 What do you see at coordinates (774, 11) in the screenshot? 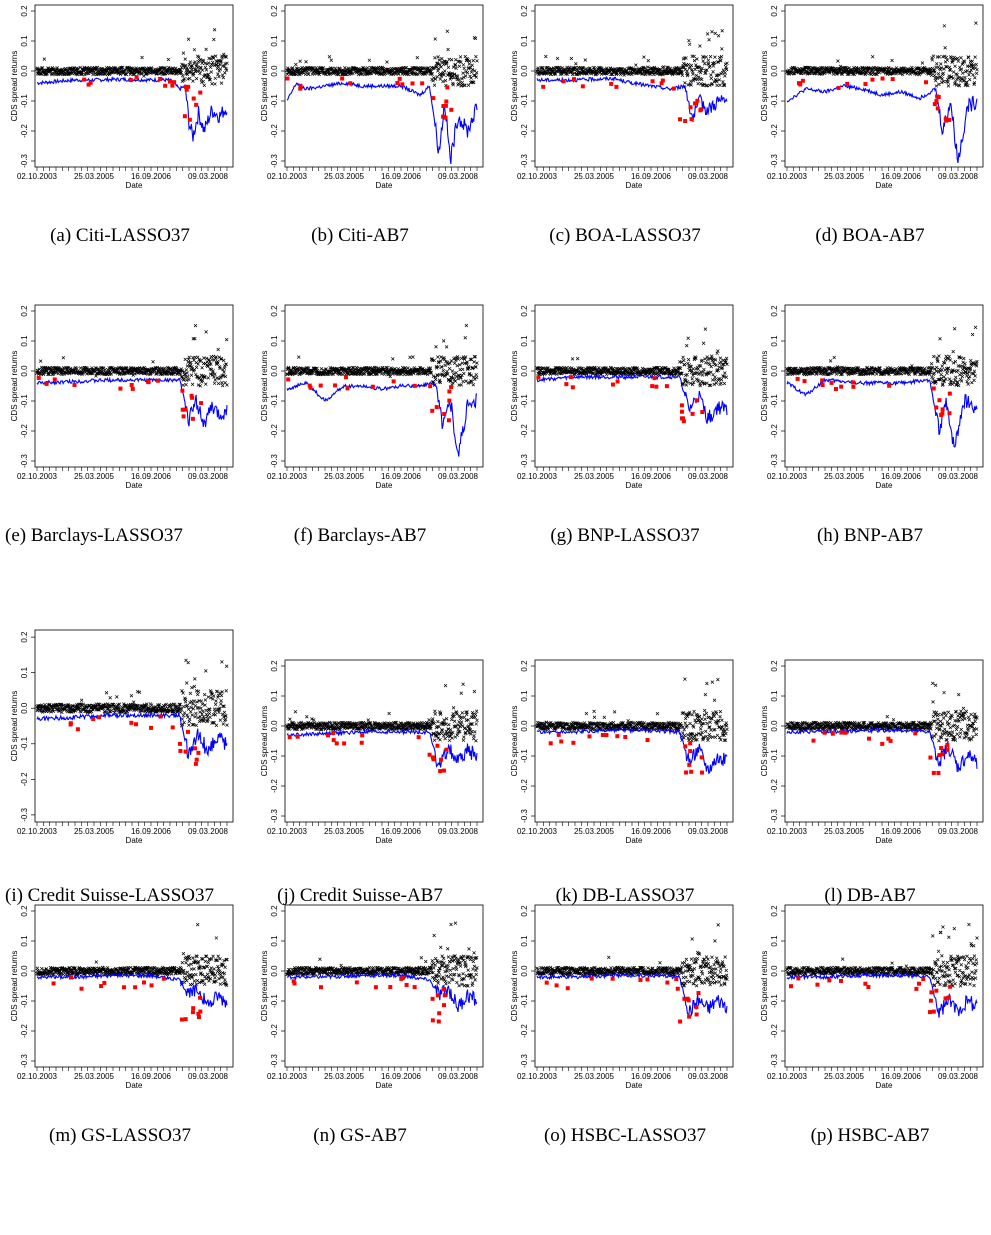
I see `y-tick-label: 0.2` at bounding box center [774, 11].